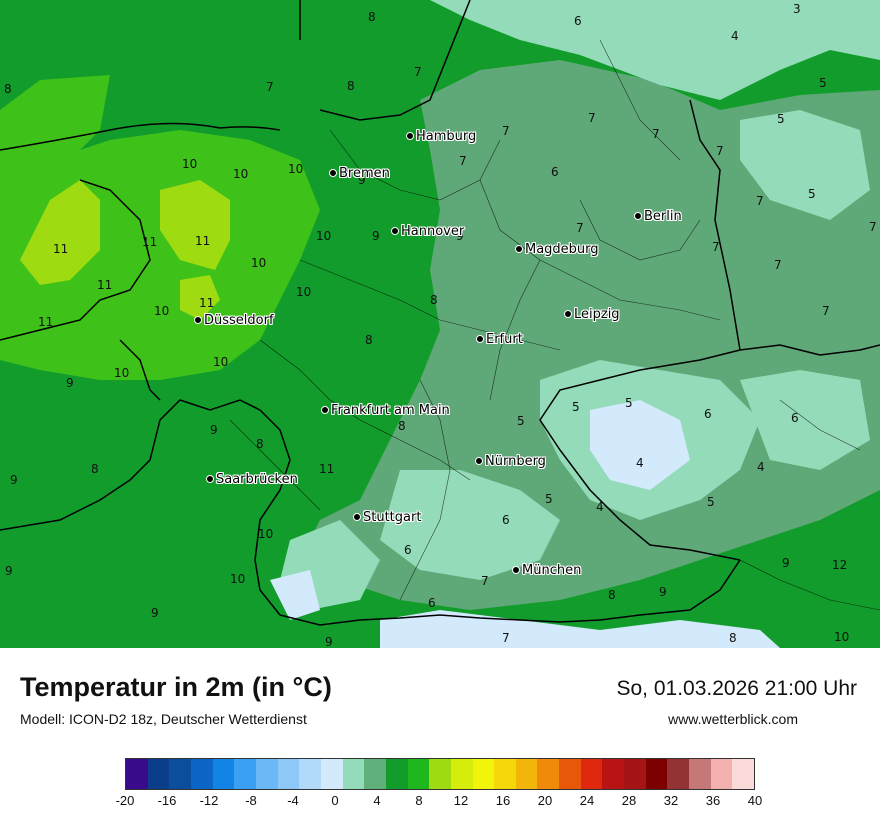 This screenshot has width=880, height=830. I want to click on city-name: Erfurt, so click(504, 339).